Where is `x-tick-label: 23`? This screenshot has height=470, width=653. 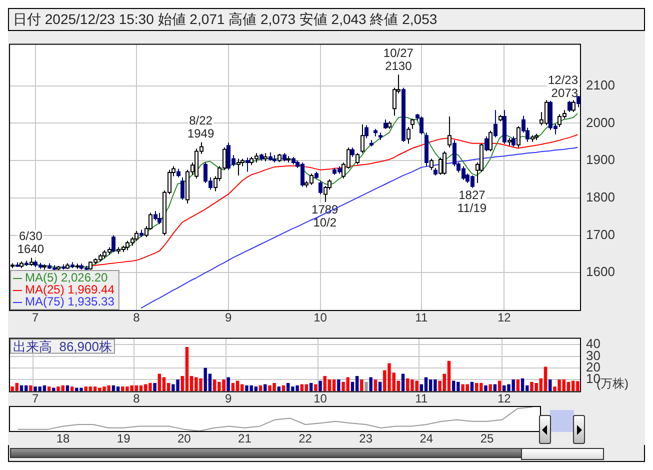
x-tick-label: 23 is located at coordinates (366, 439).